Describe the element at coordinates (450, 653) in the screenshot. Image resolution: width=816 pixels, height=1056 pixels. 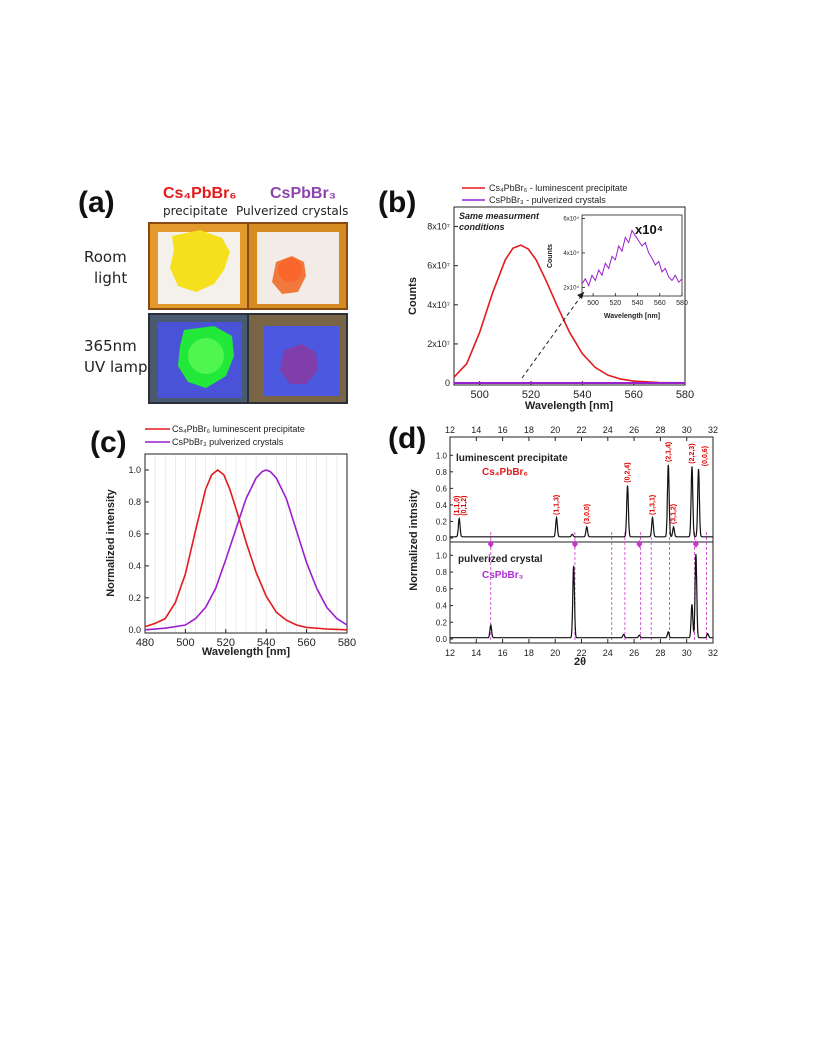
I see `panel-d-xtick-label-bottom: 12` at that location.